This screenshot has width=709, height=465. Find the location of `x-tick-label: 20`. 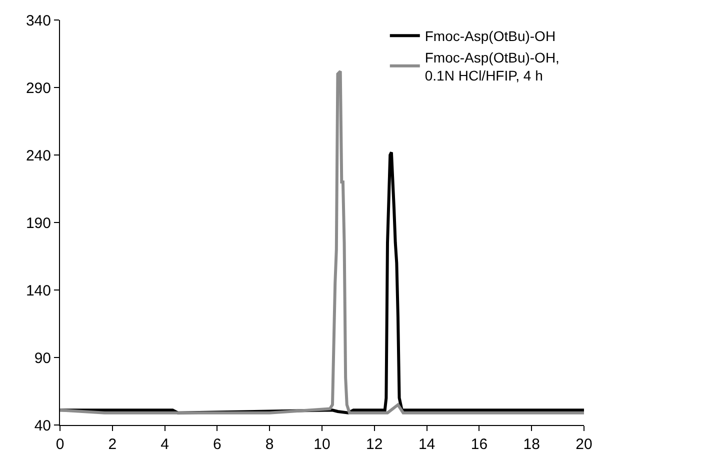

x-tick-label: 20 is located at coordinates (584, 444).